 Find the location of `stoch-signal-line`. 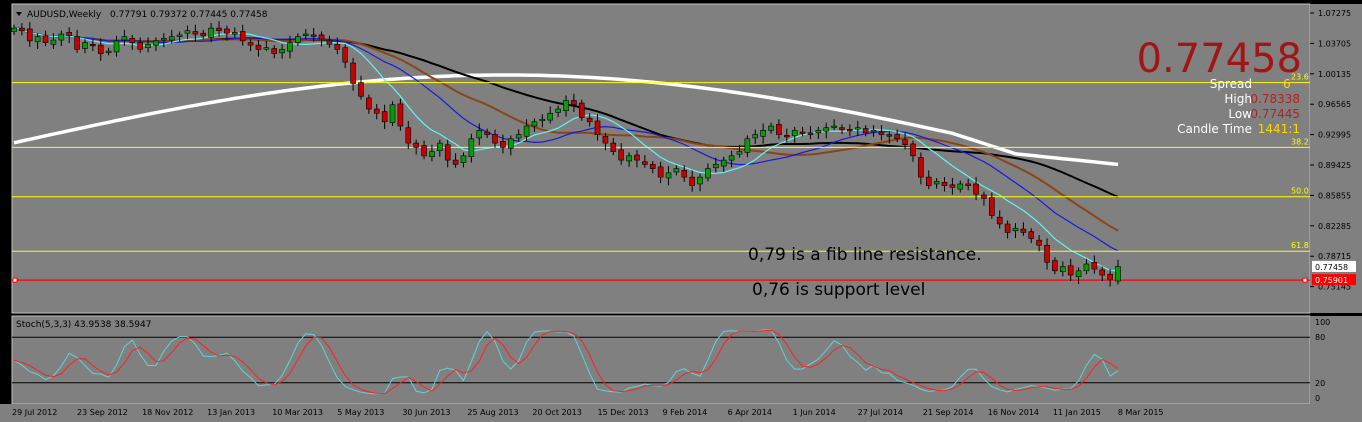

stoch-signal-line is located at coordinates (566, 362).